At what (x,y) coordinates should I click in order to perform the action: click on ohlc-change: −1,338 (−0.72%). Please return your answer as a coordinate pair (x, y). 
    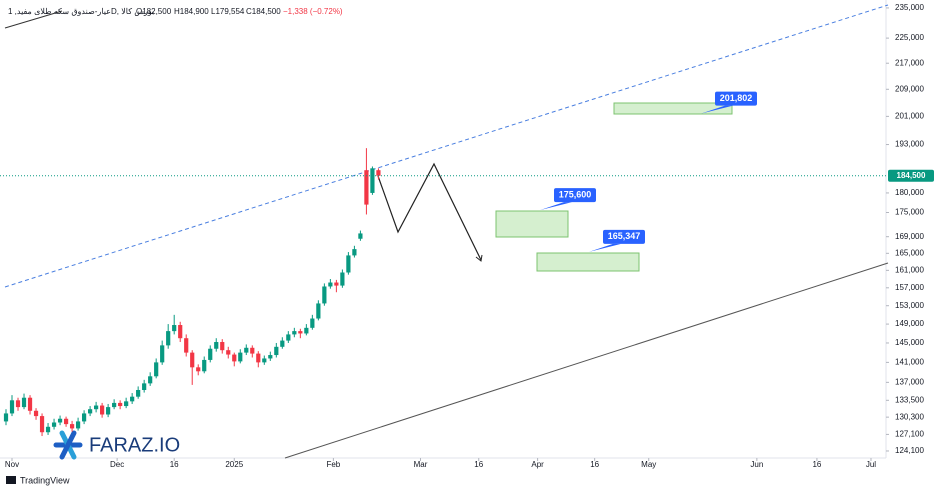
    Looking at the image, I should click on (313, 11).